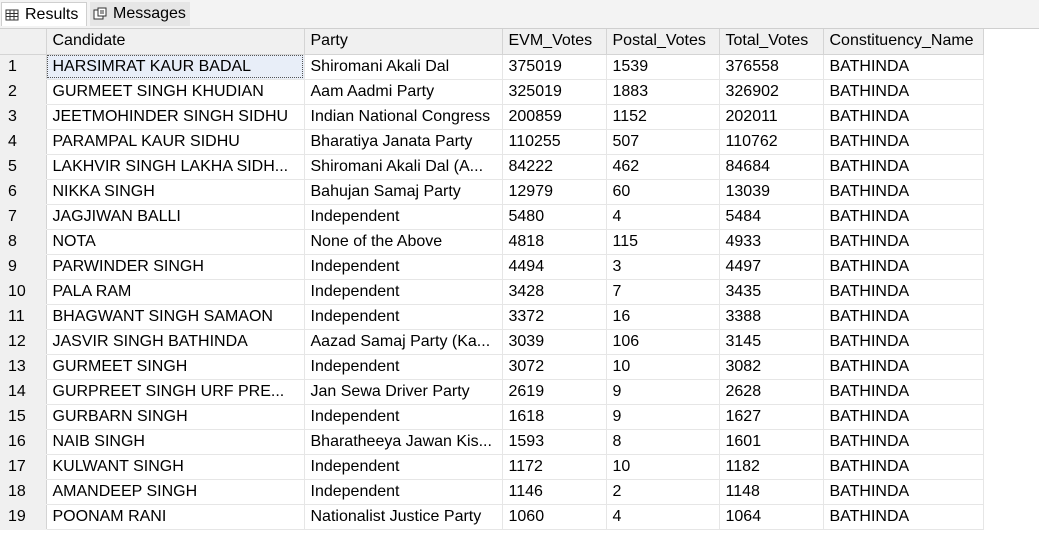 This screenshot has width=1039, height=549. I want to click on postal-votes-cell: 462, so click(663, 167).